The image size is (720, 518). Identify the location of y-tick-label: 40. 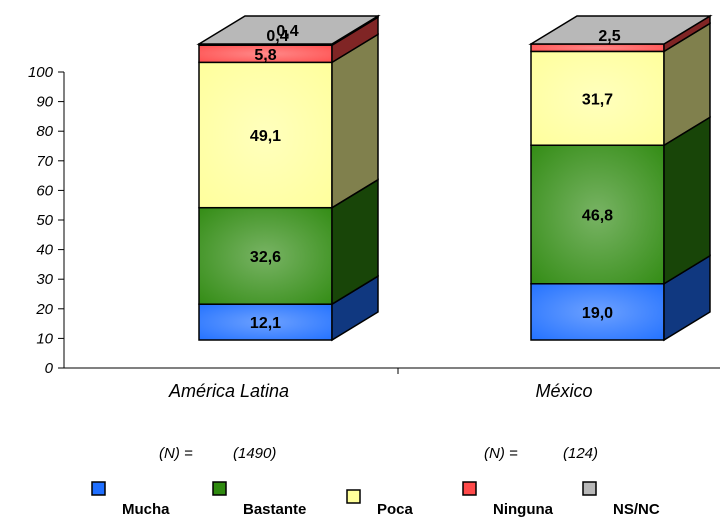
(44, 250).